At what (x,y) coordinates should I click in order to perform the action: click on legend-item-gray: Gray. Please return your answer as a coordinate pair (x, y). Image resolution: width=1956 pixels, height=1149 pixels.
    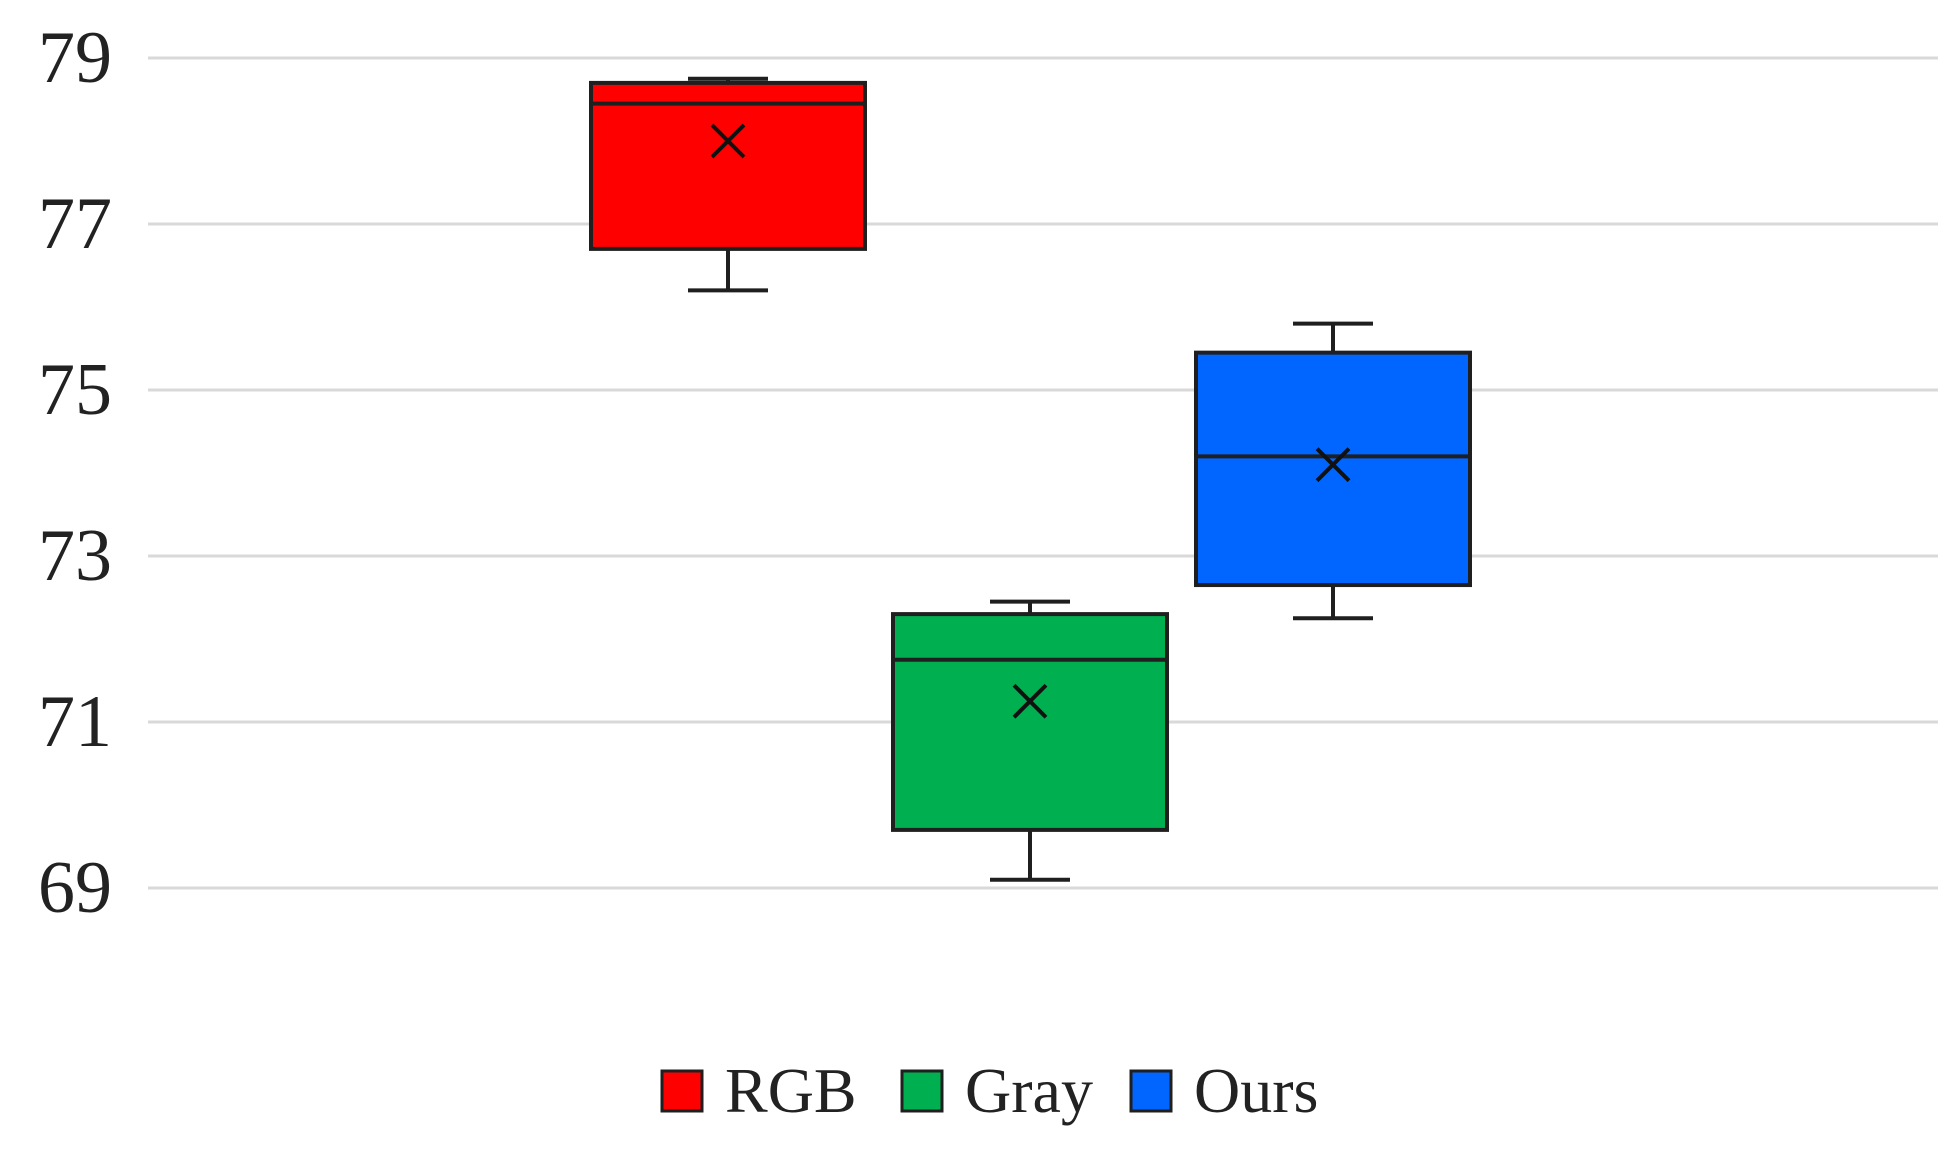
    Looking at the image, I should click on (996, 1090).